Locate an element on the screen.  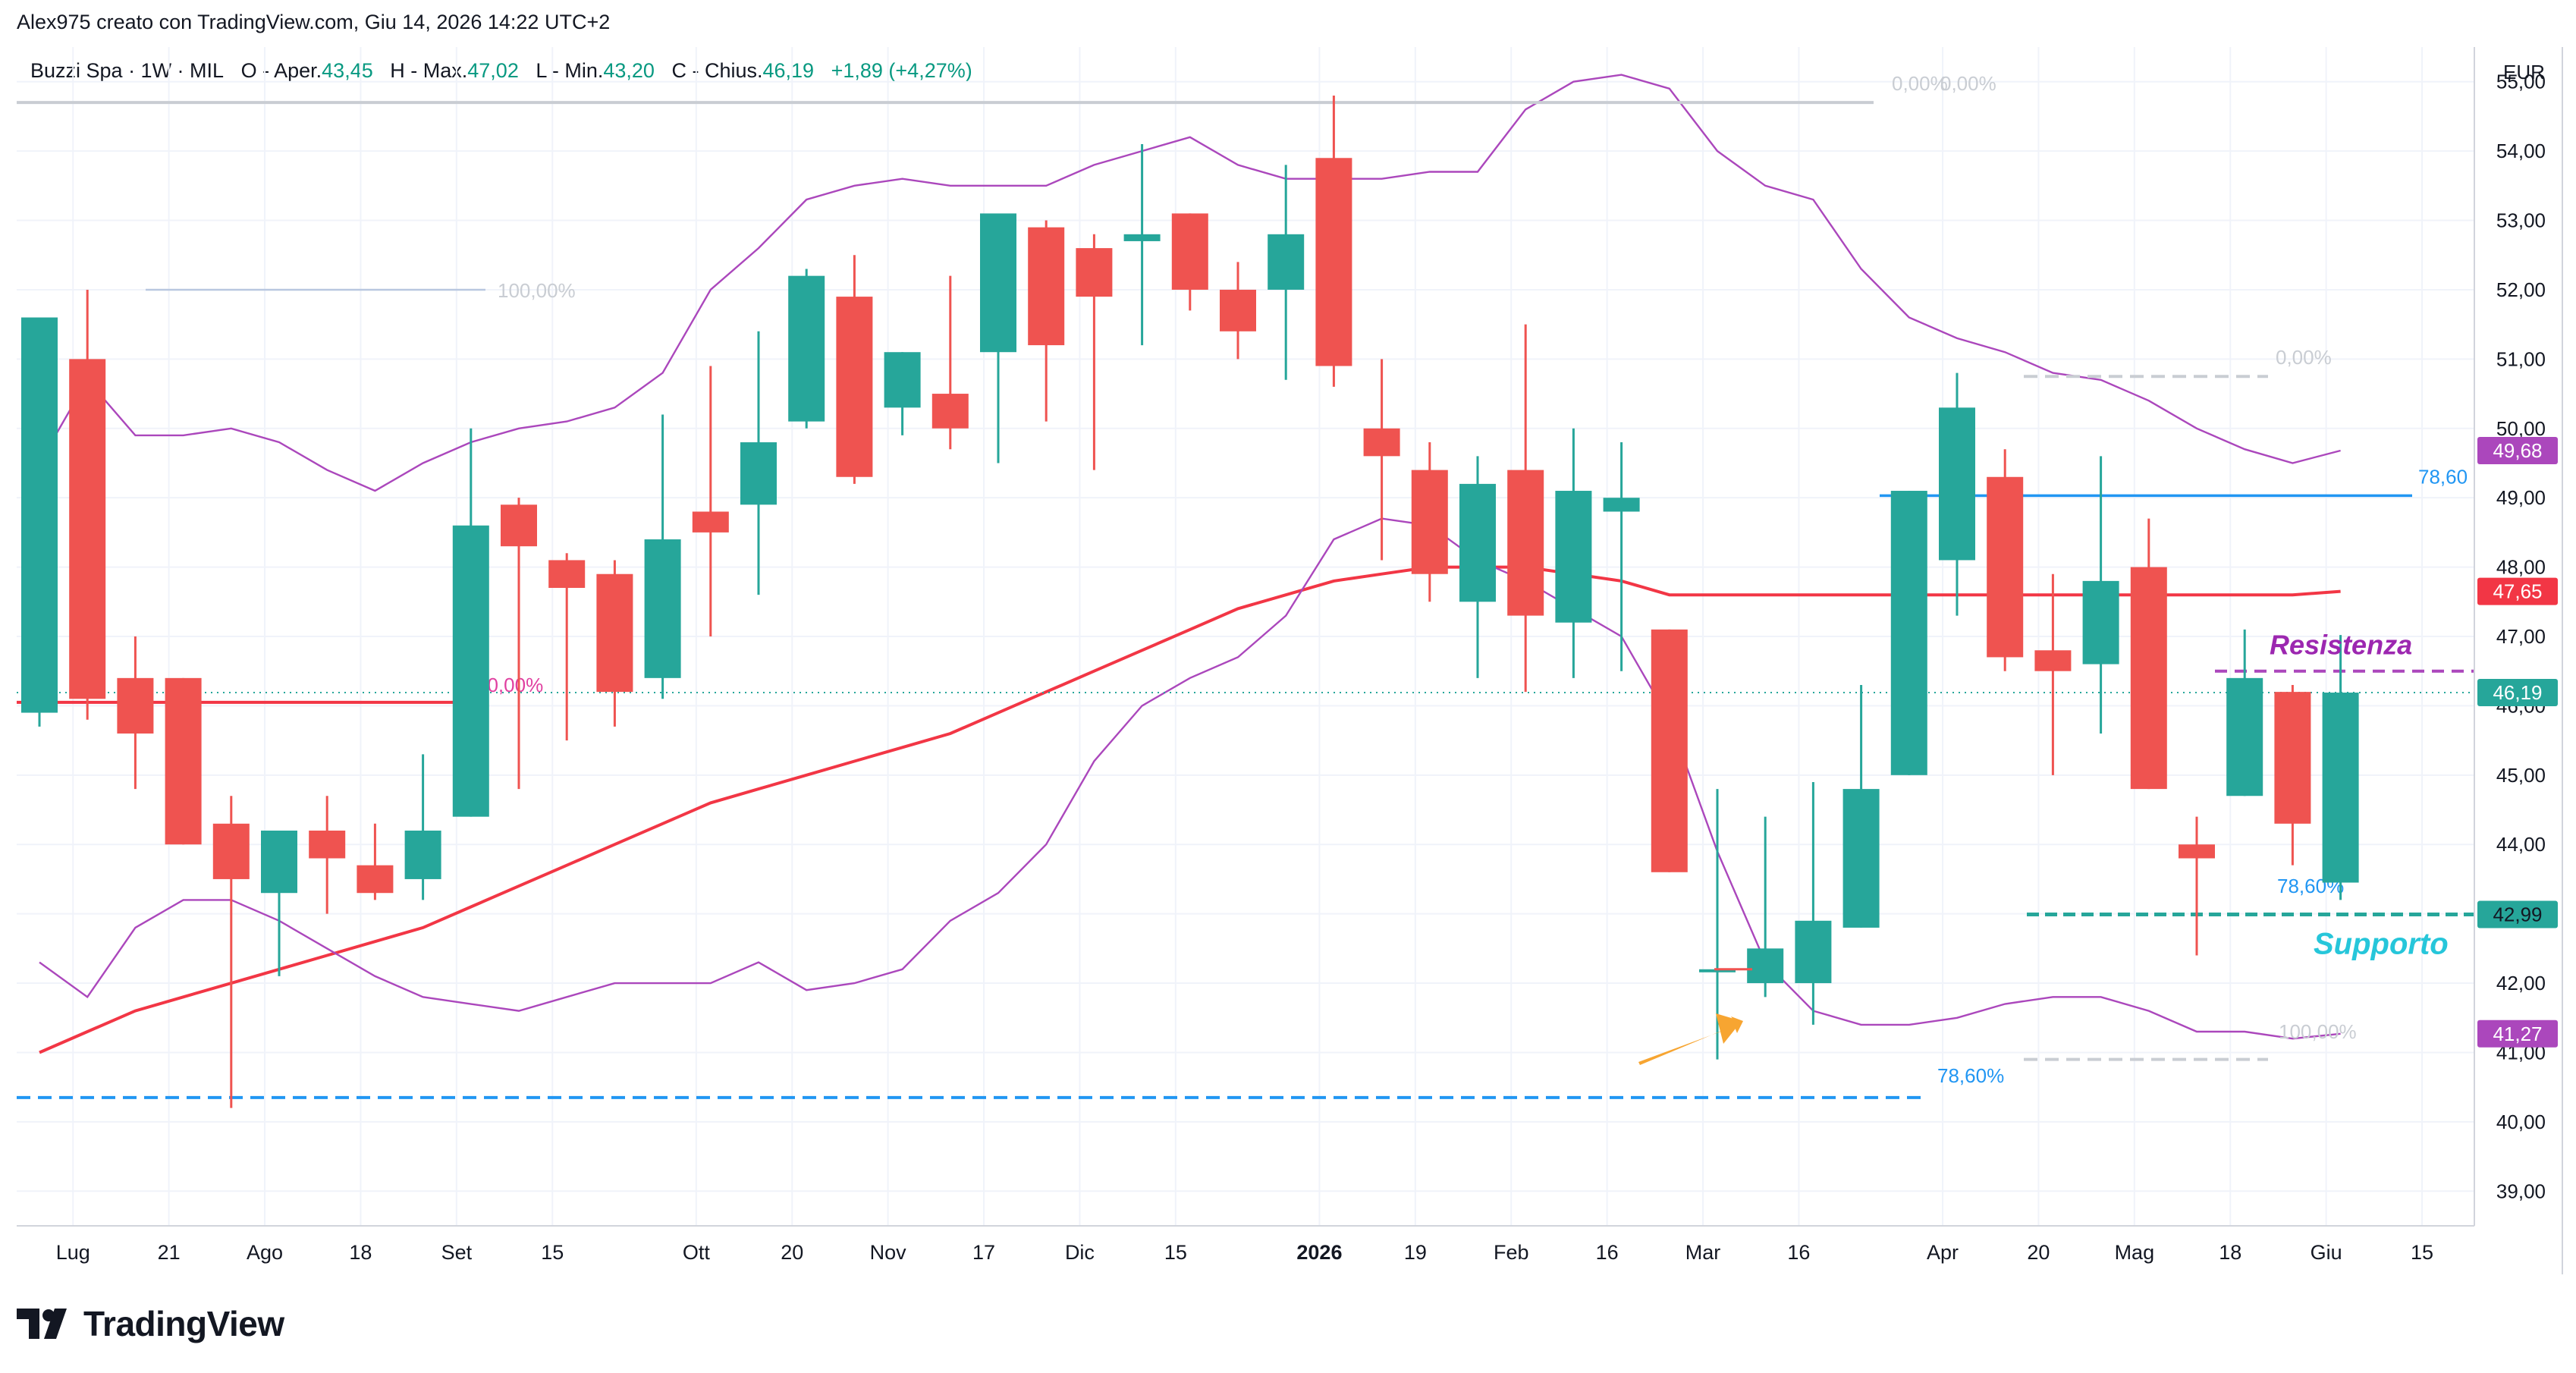
arrow-head-icon is located at coordinates (1729, 1028).